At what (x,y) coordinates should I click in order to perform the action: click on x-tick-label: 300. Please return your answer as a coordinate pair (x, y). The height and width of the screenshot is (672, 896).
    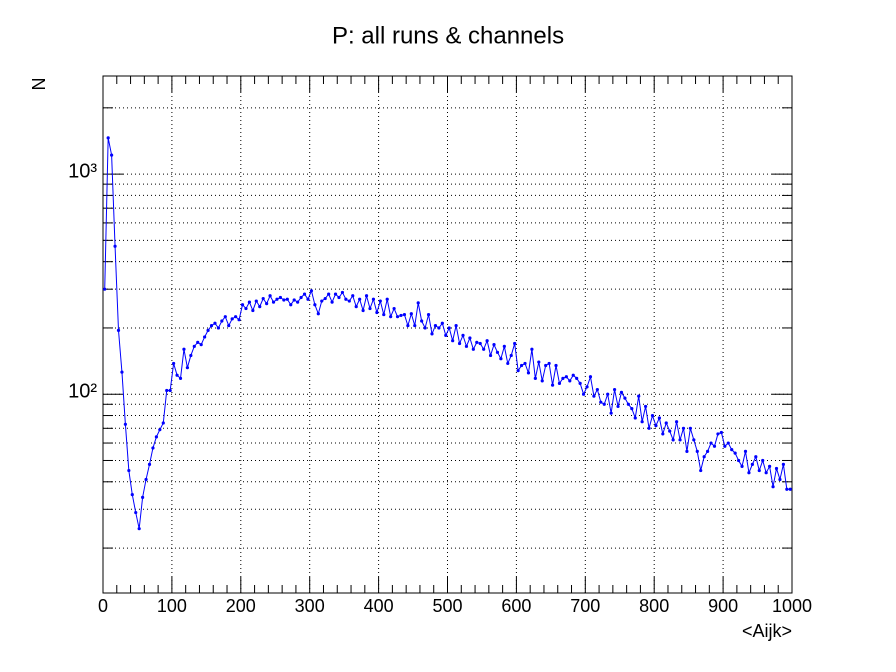
    Looking at the image, I should click on (310, 606).